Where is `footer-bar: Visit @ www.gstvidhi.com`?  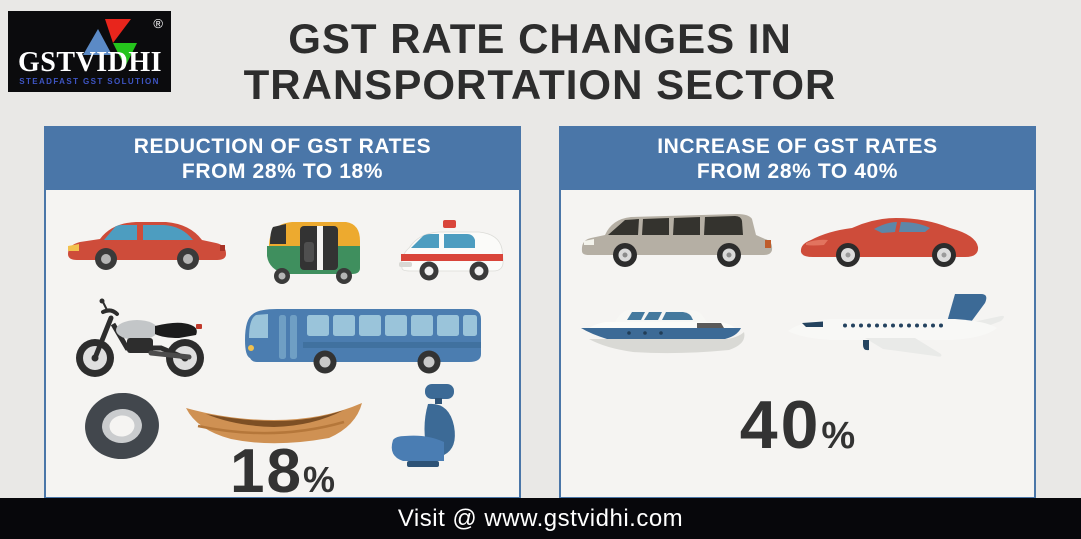 footer-bar: Visit @ www.gstvidhi.com is located at coordinates (540, 518).